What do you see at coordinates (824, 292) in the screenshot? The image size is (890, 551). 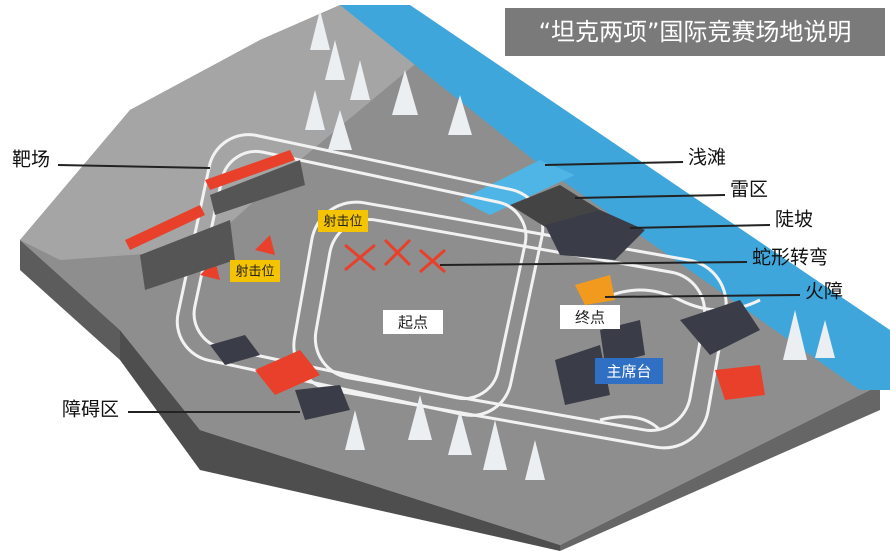 I see `callout-label: 火障` at bounding box center [824, 292].